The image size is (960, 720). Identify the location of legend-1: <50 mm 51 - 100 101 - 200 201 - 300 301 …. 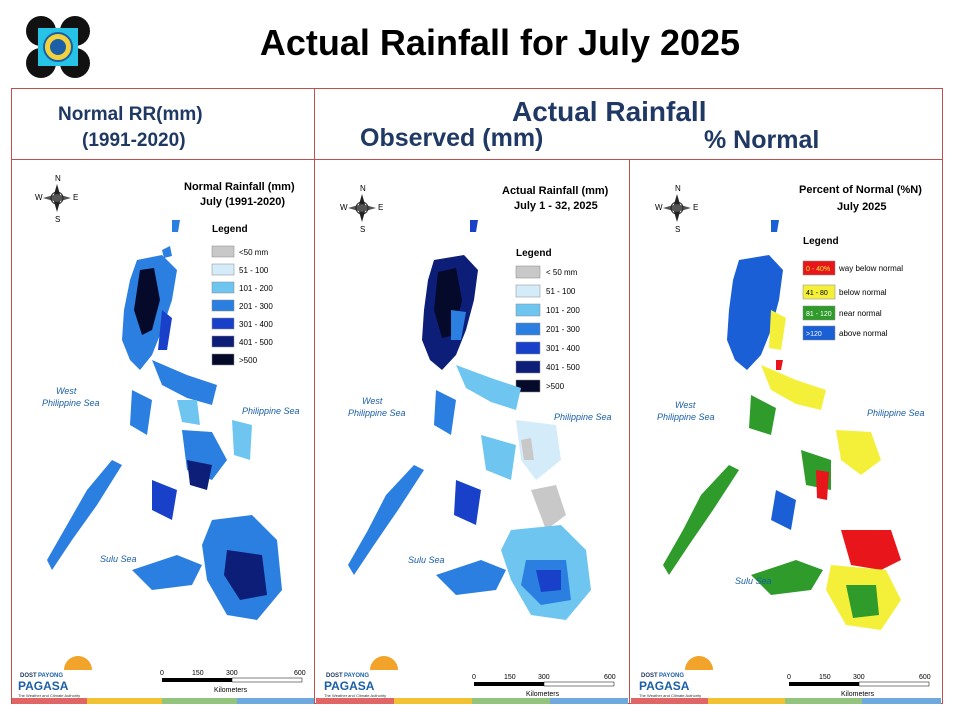
(242, 305).